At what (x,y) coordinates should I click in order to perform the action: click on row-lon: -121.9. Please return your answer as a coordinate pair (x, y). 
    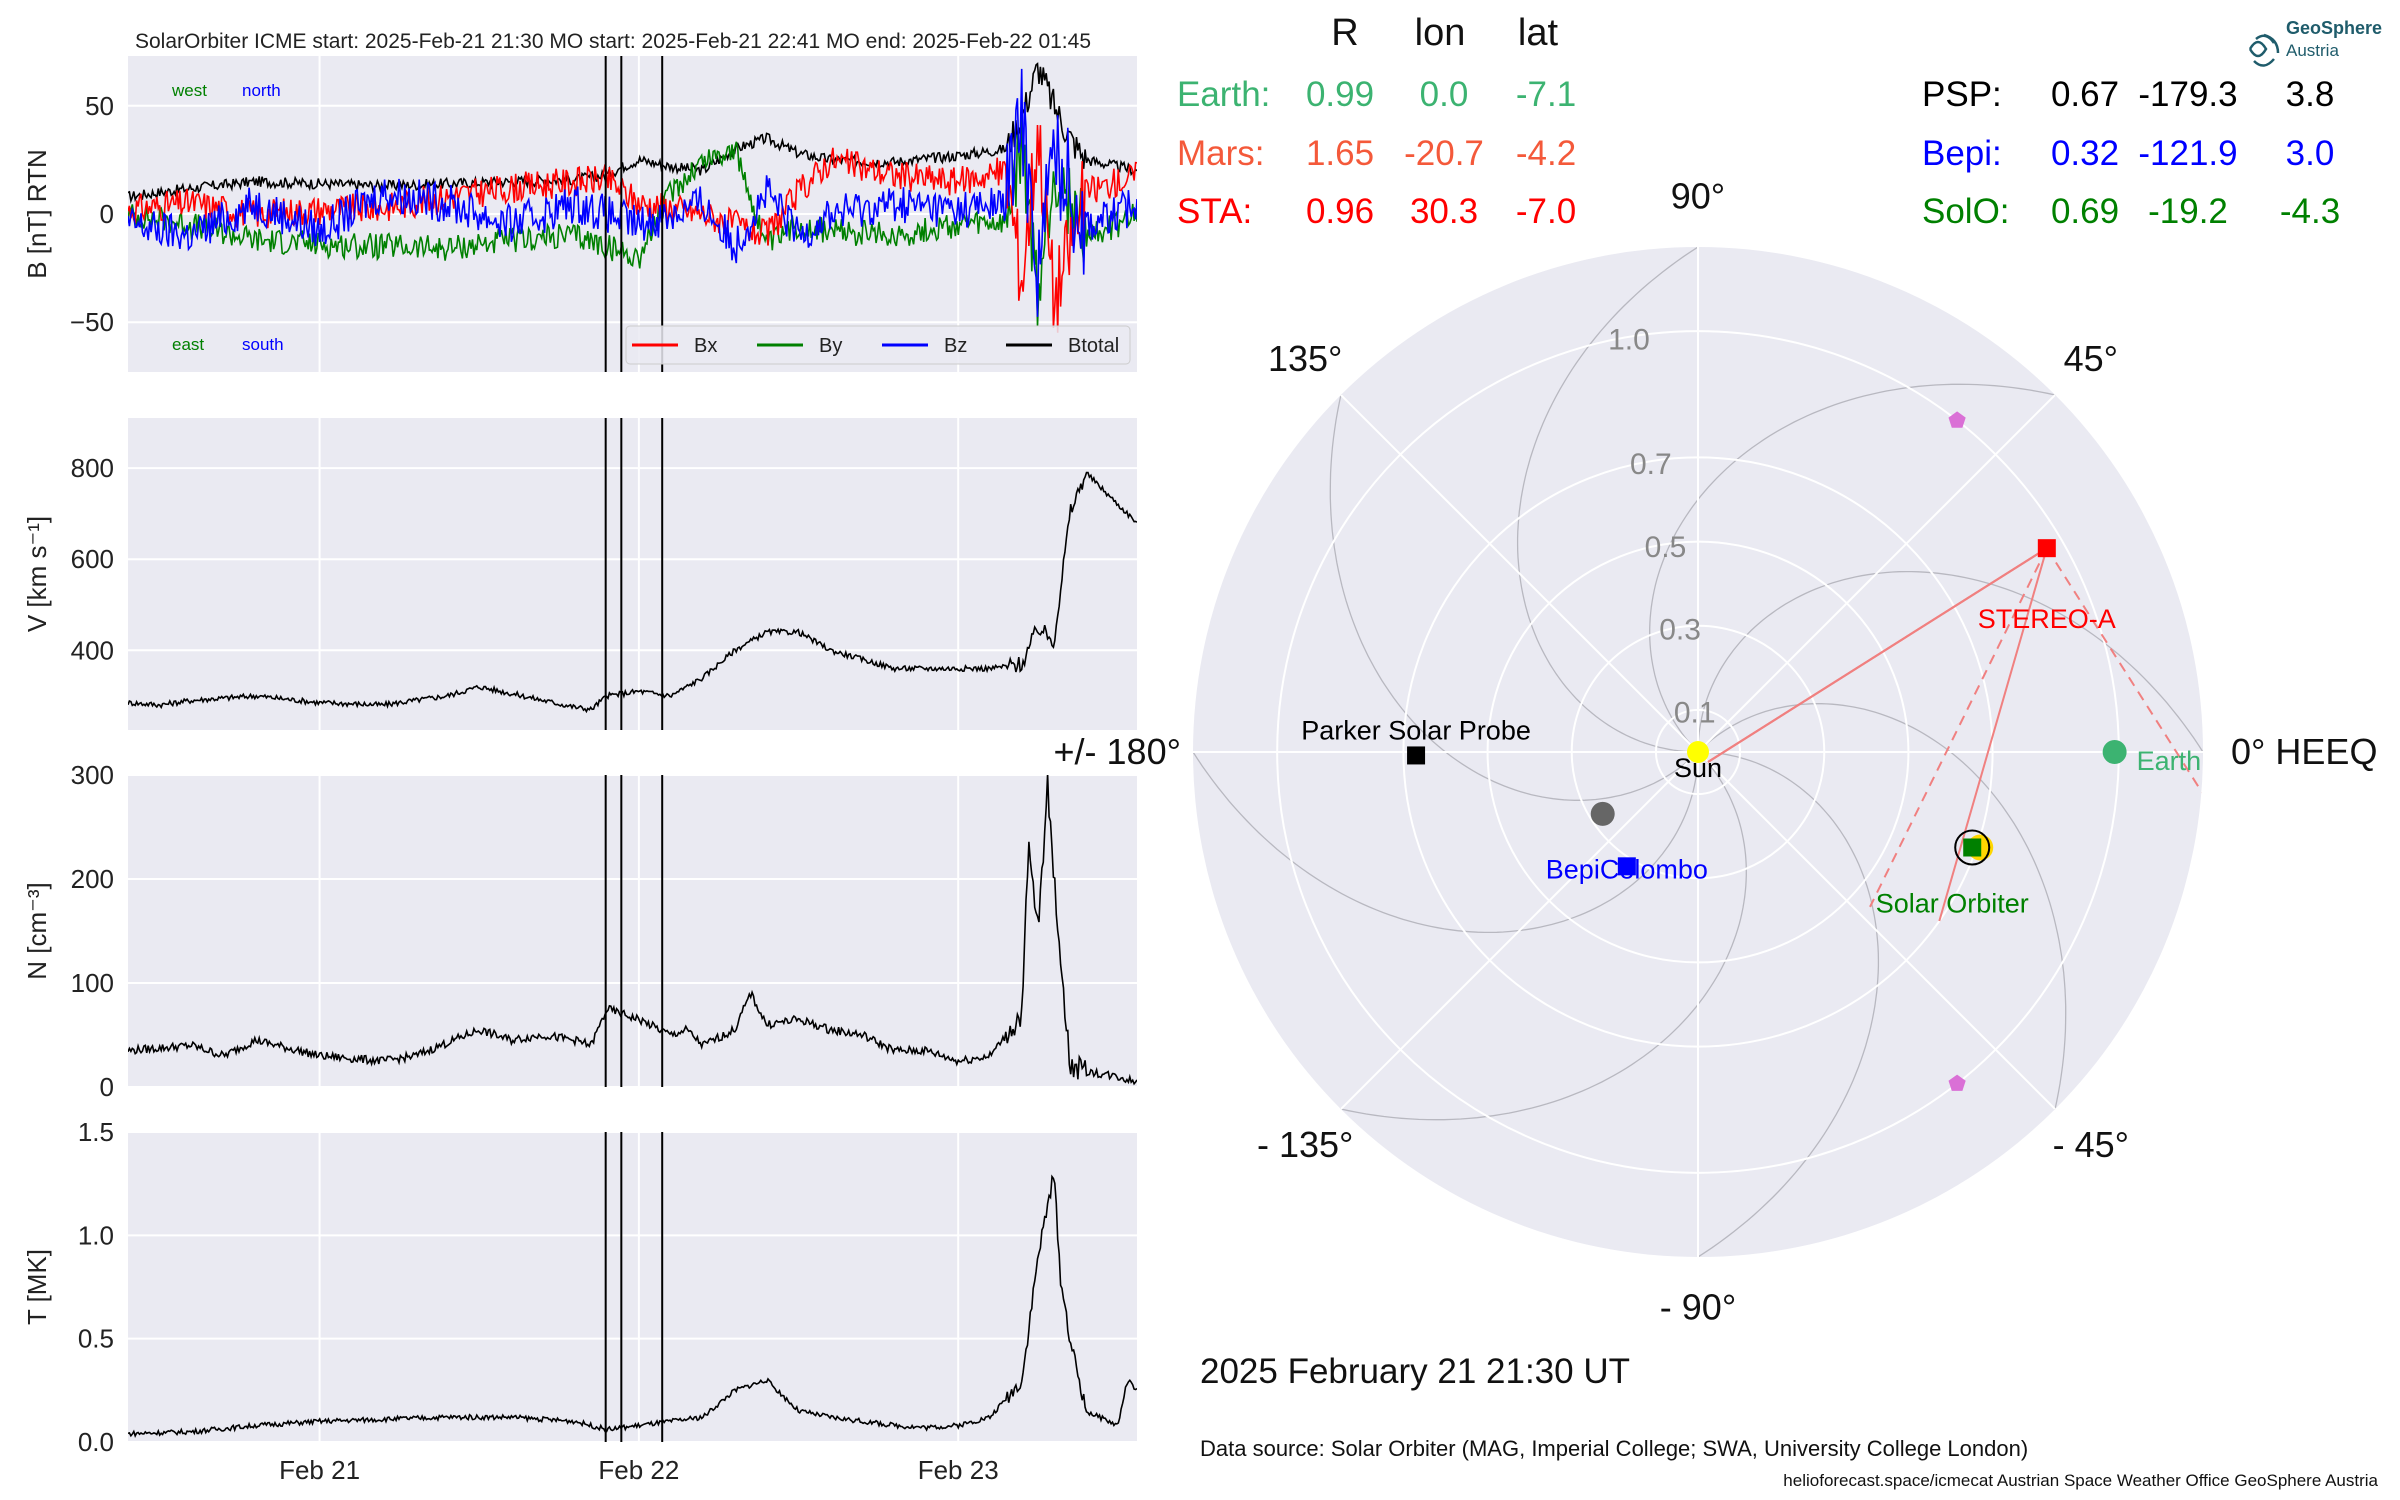
    Looking at the image, I should click on (2187, 153).